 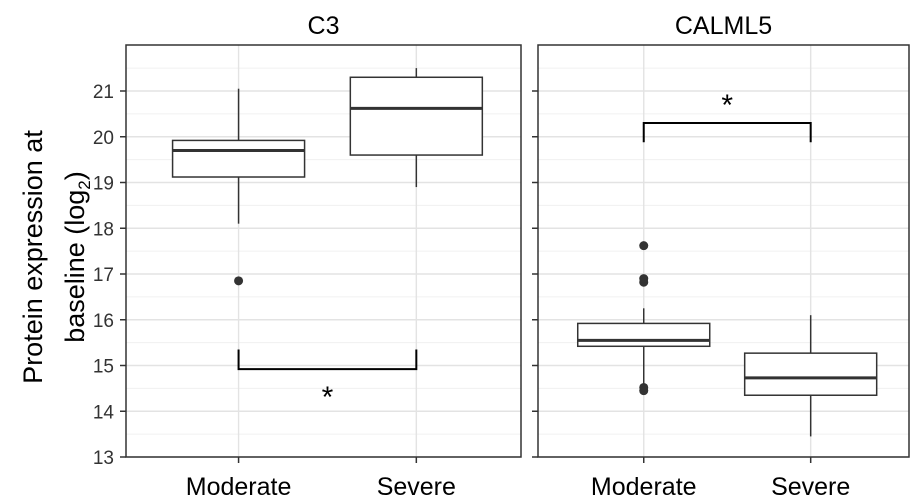 I want to click on y-tick-label: 15, so click(x=103, y=367).